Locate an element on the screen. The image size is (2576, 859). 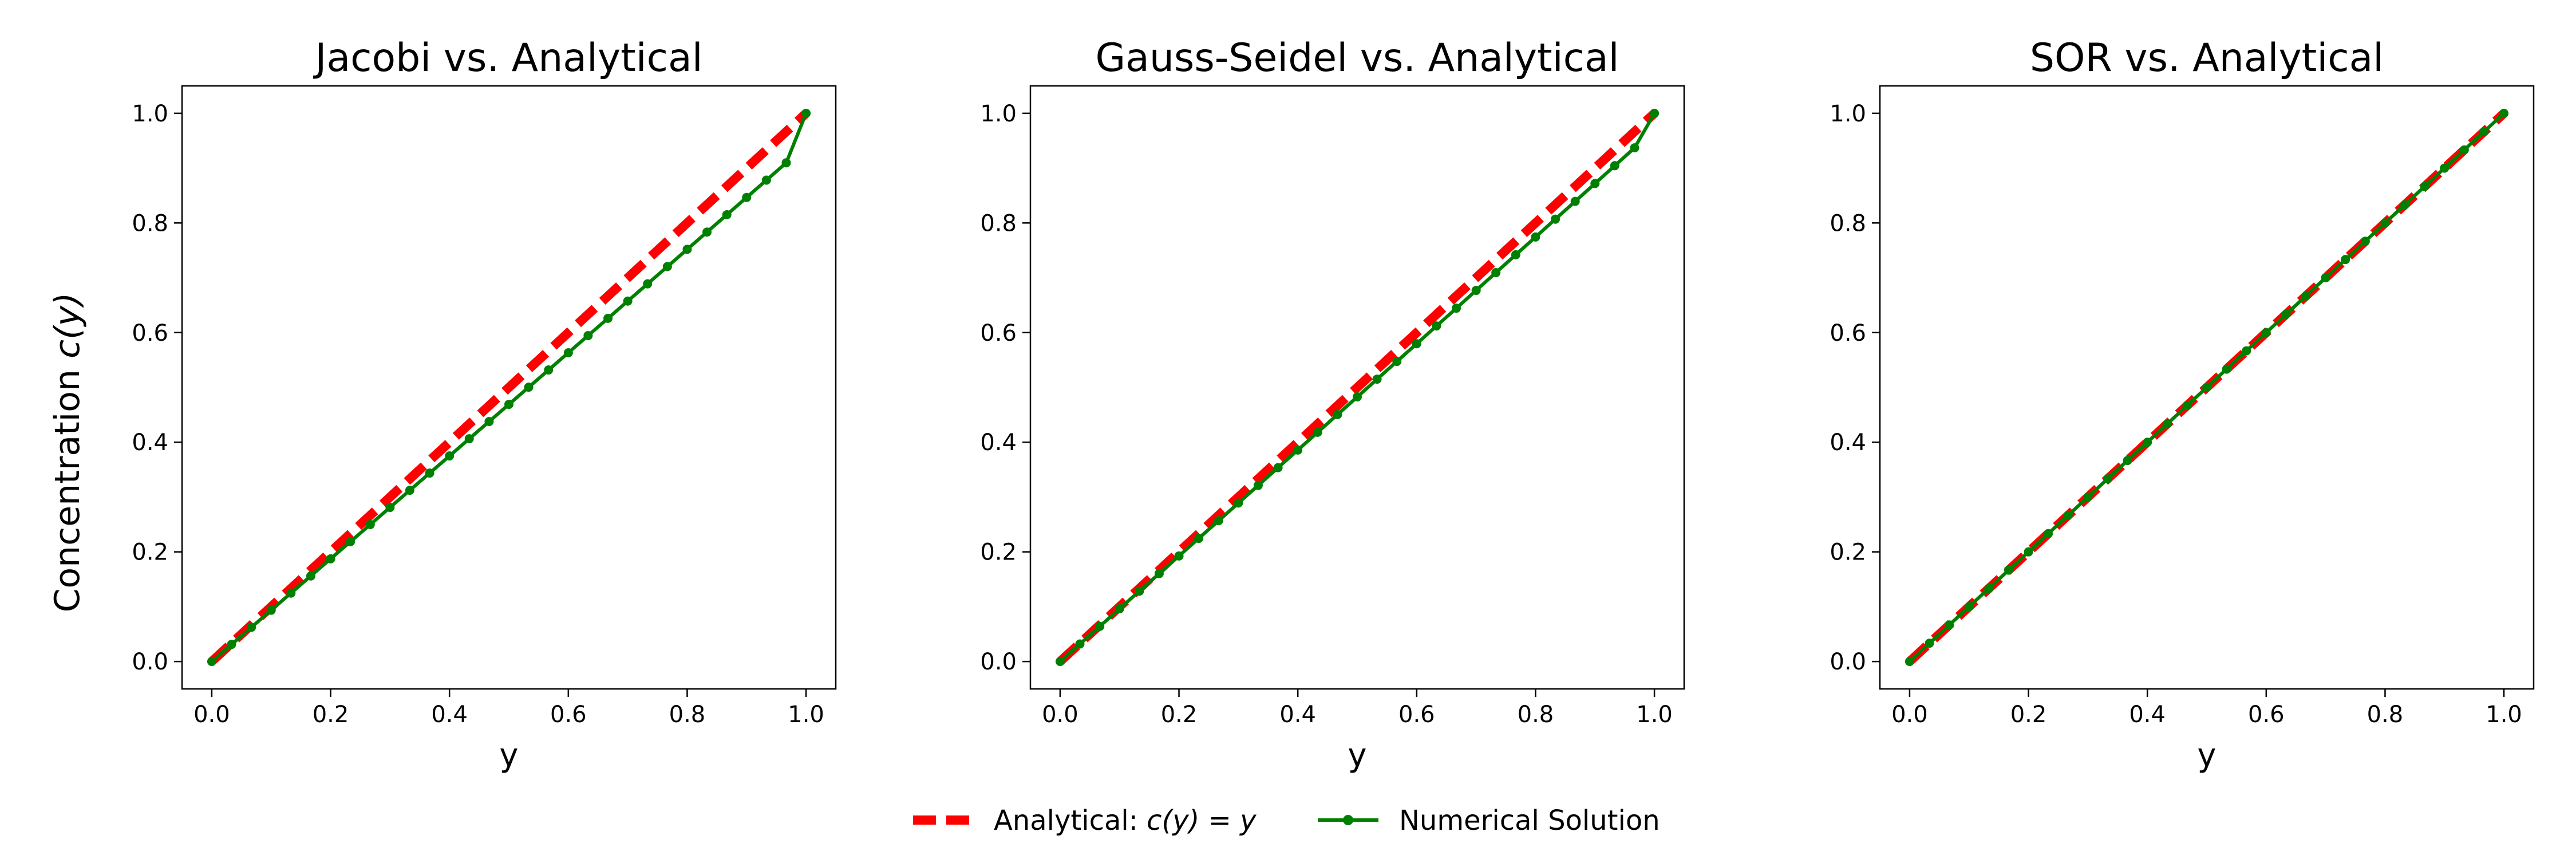
legend-analytical-label: Analytical: c(y) = y is located at coordinates (1125, 821).